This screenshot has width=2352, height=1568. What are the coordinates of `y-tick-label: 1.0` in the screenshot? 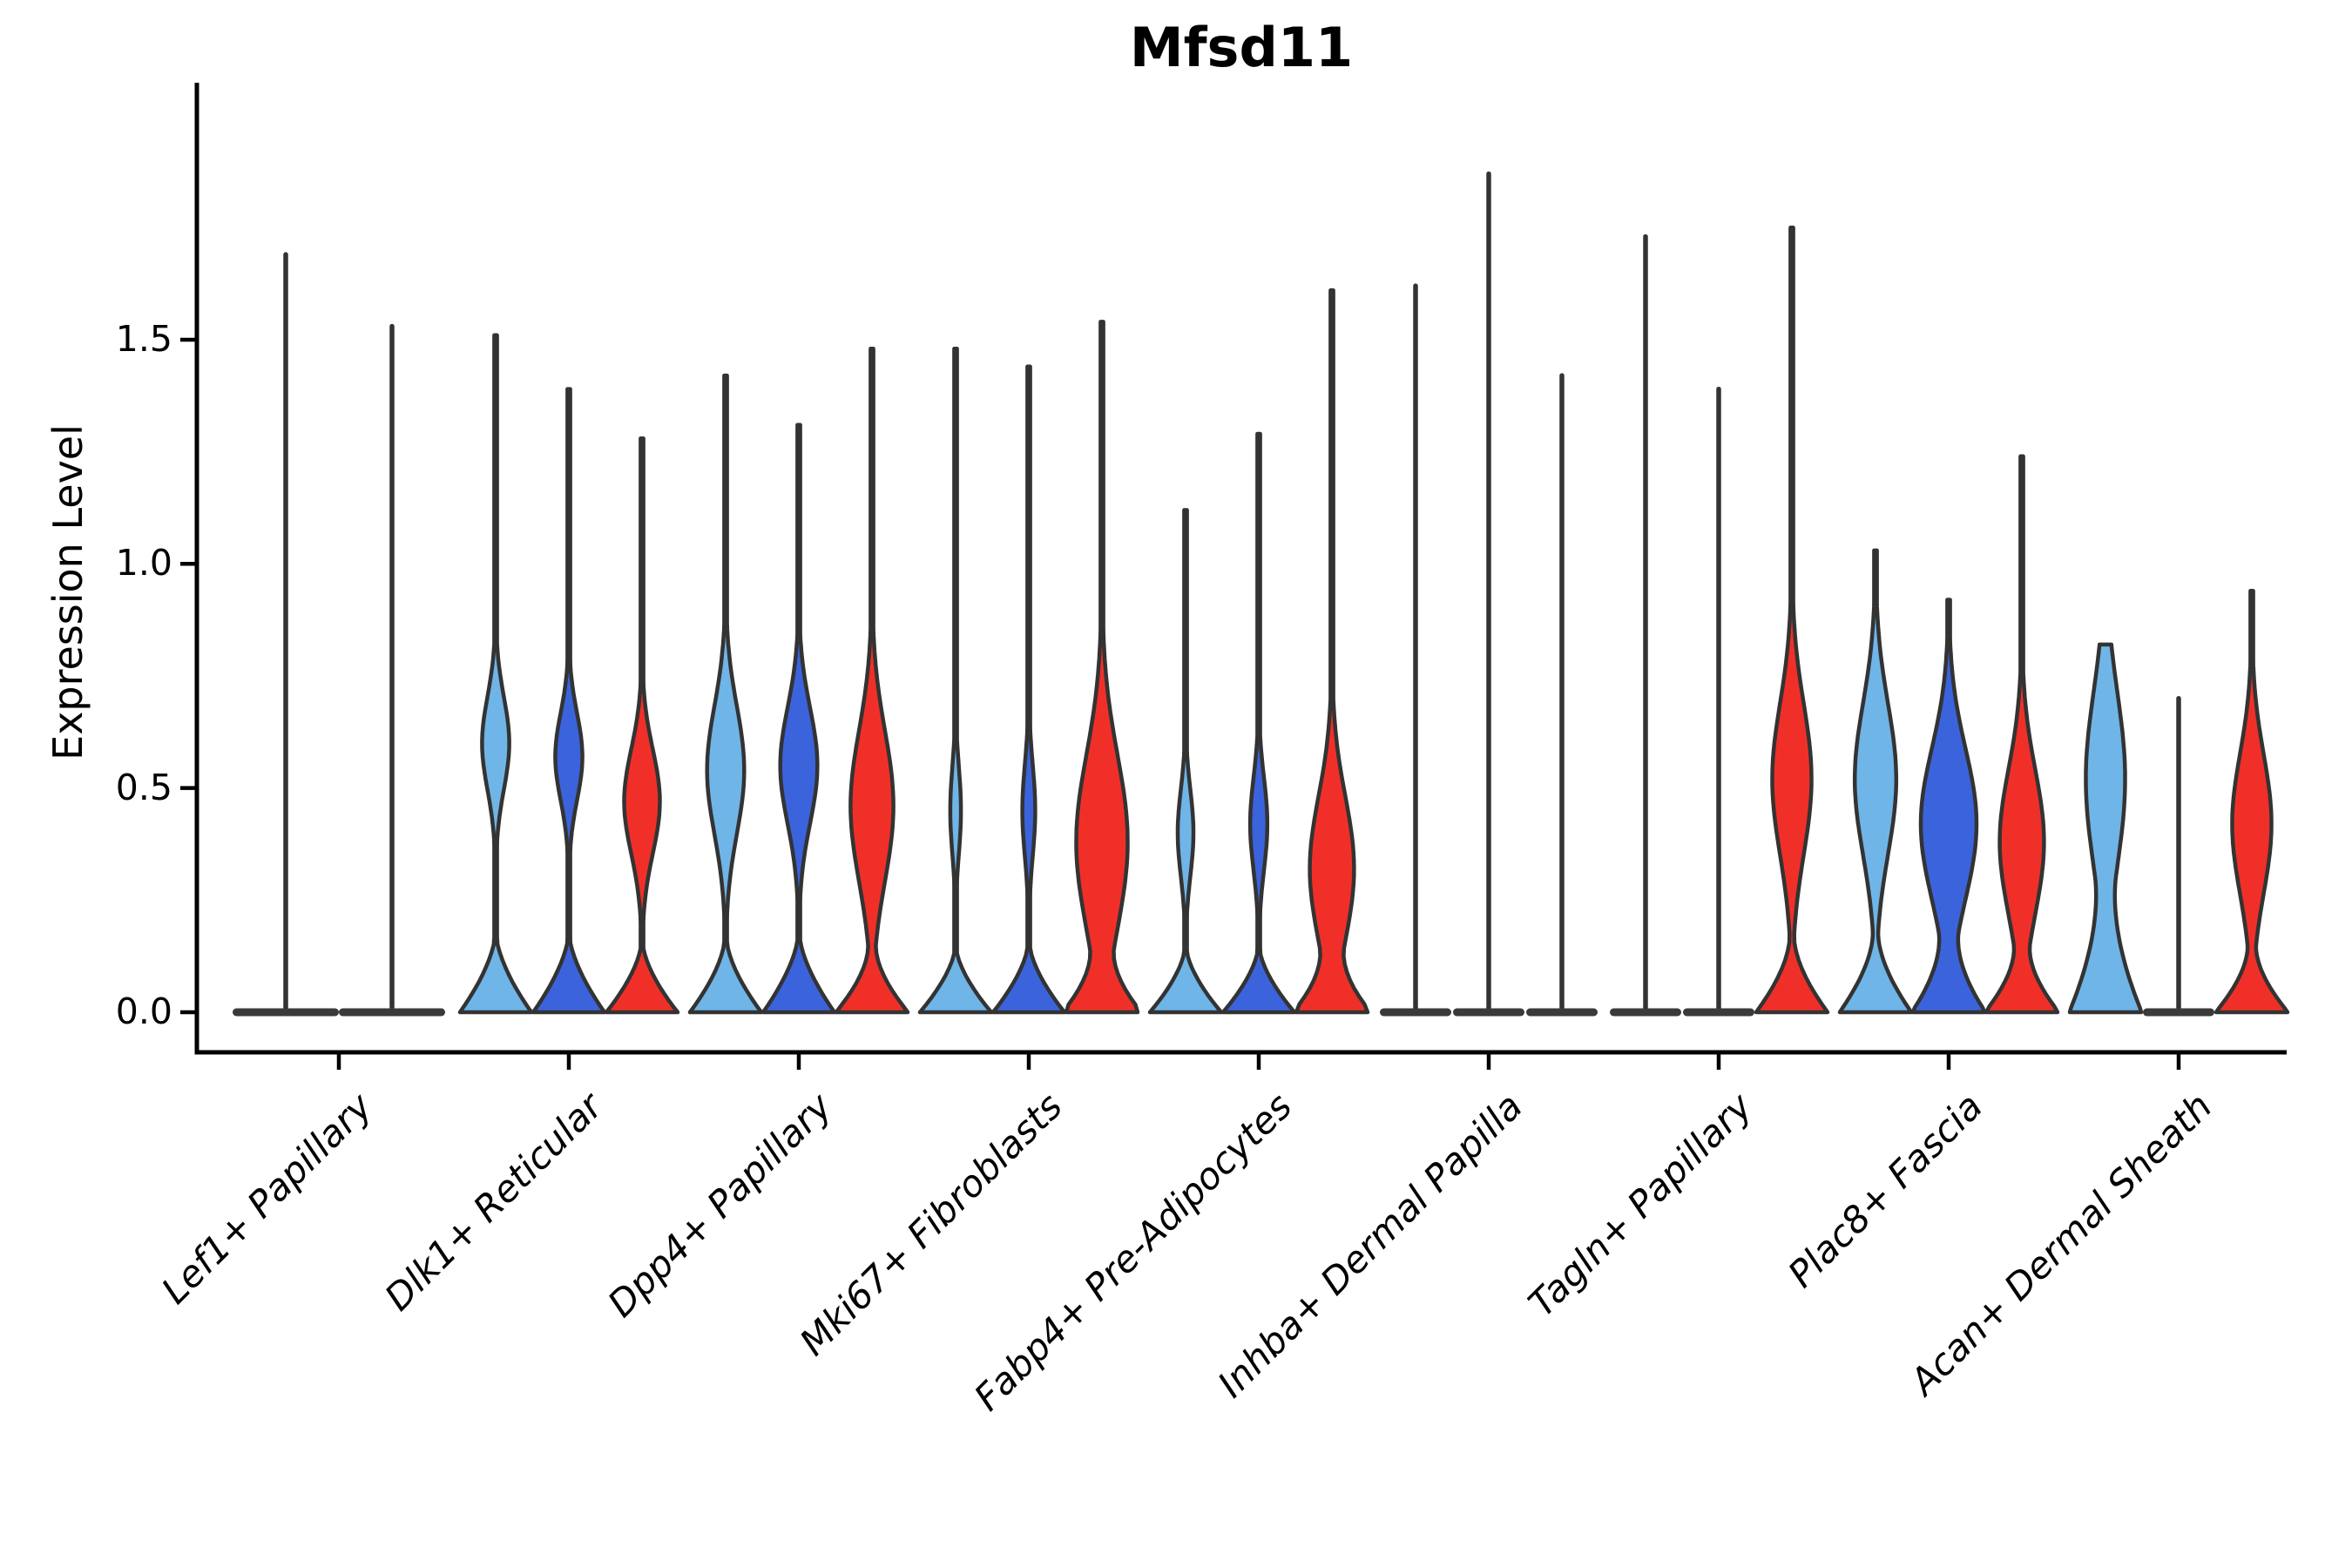 It's located at (143, 564).